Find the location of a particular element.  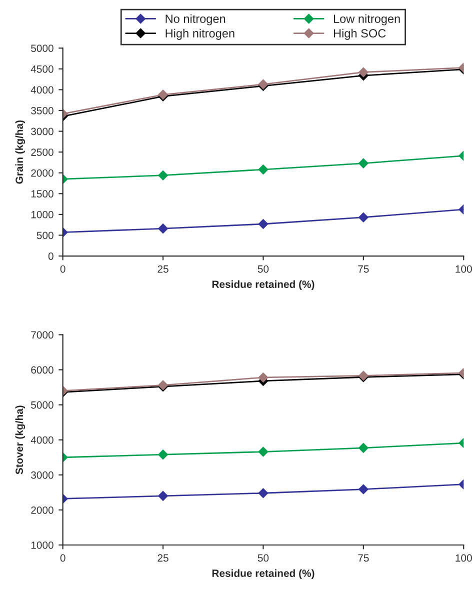

legend-label: High nitrogen is located at coordinates (200, 34).